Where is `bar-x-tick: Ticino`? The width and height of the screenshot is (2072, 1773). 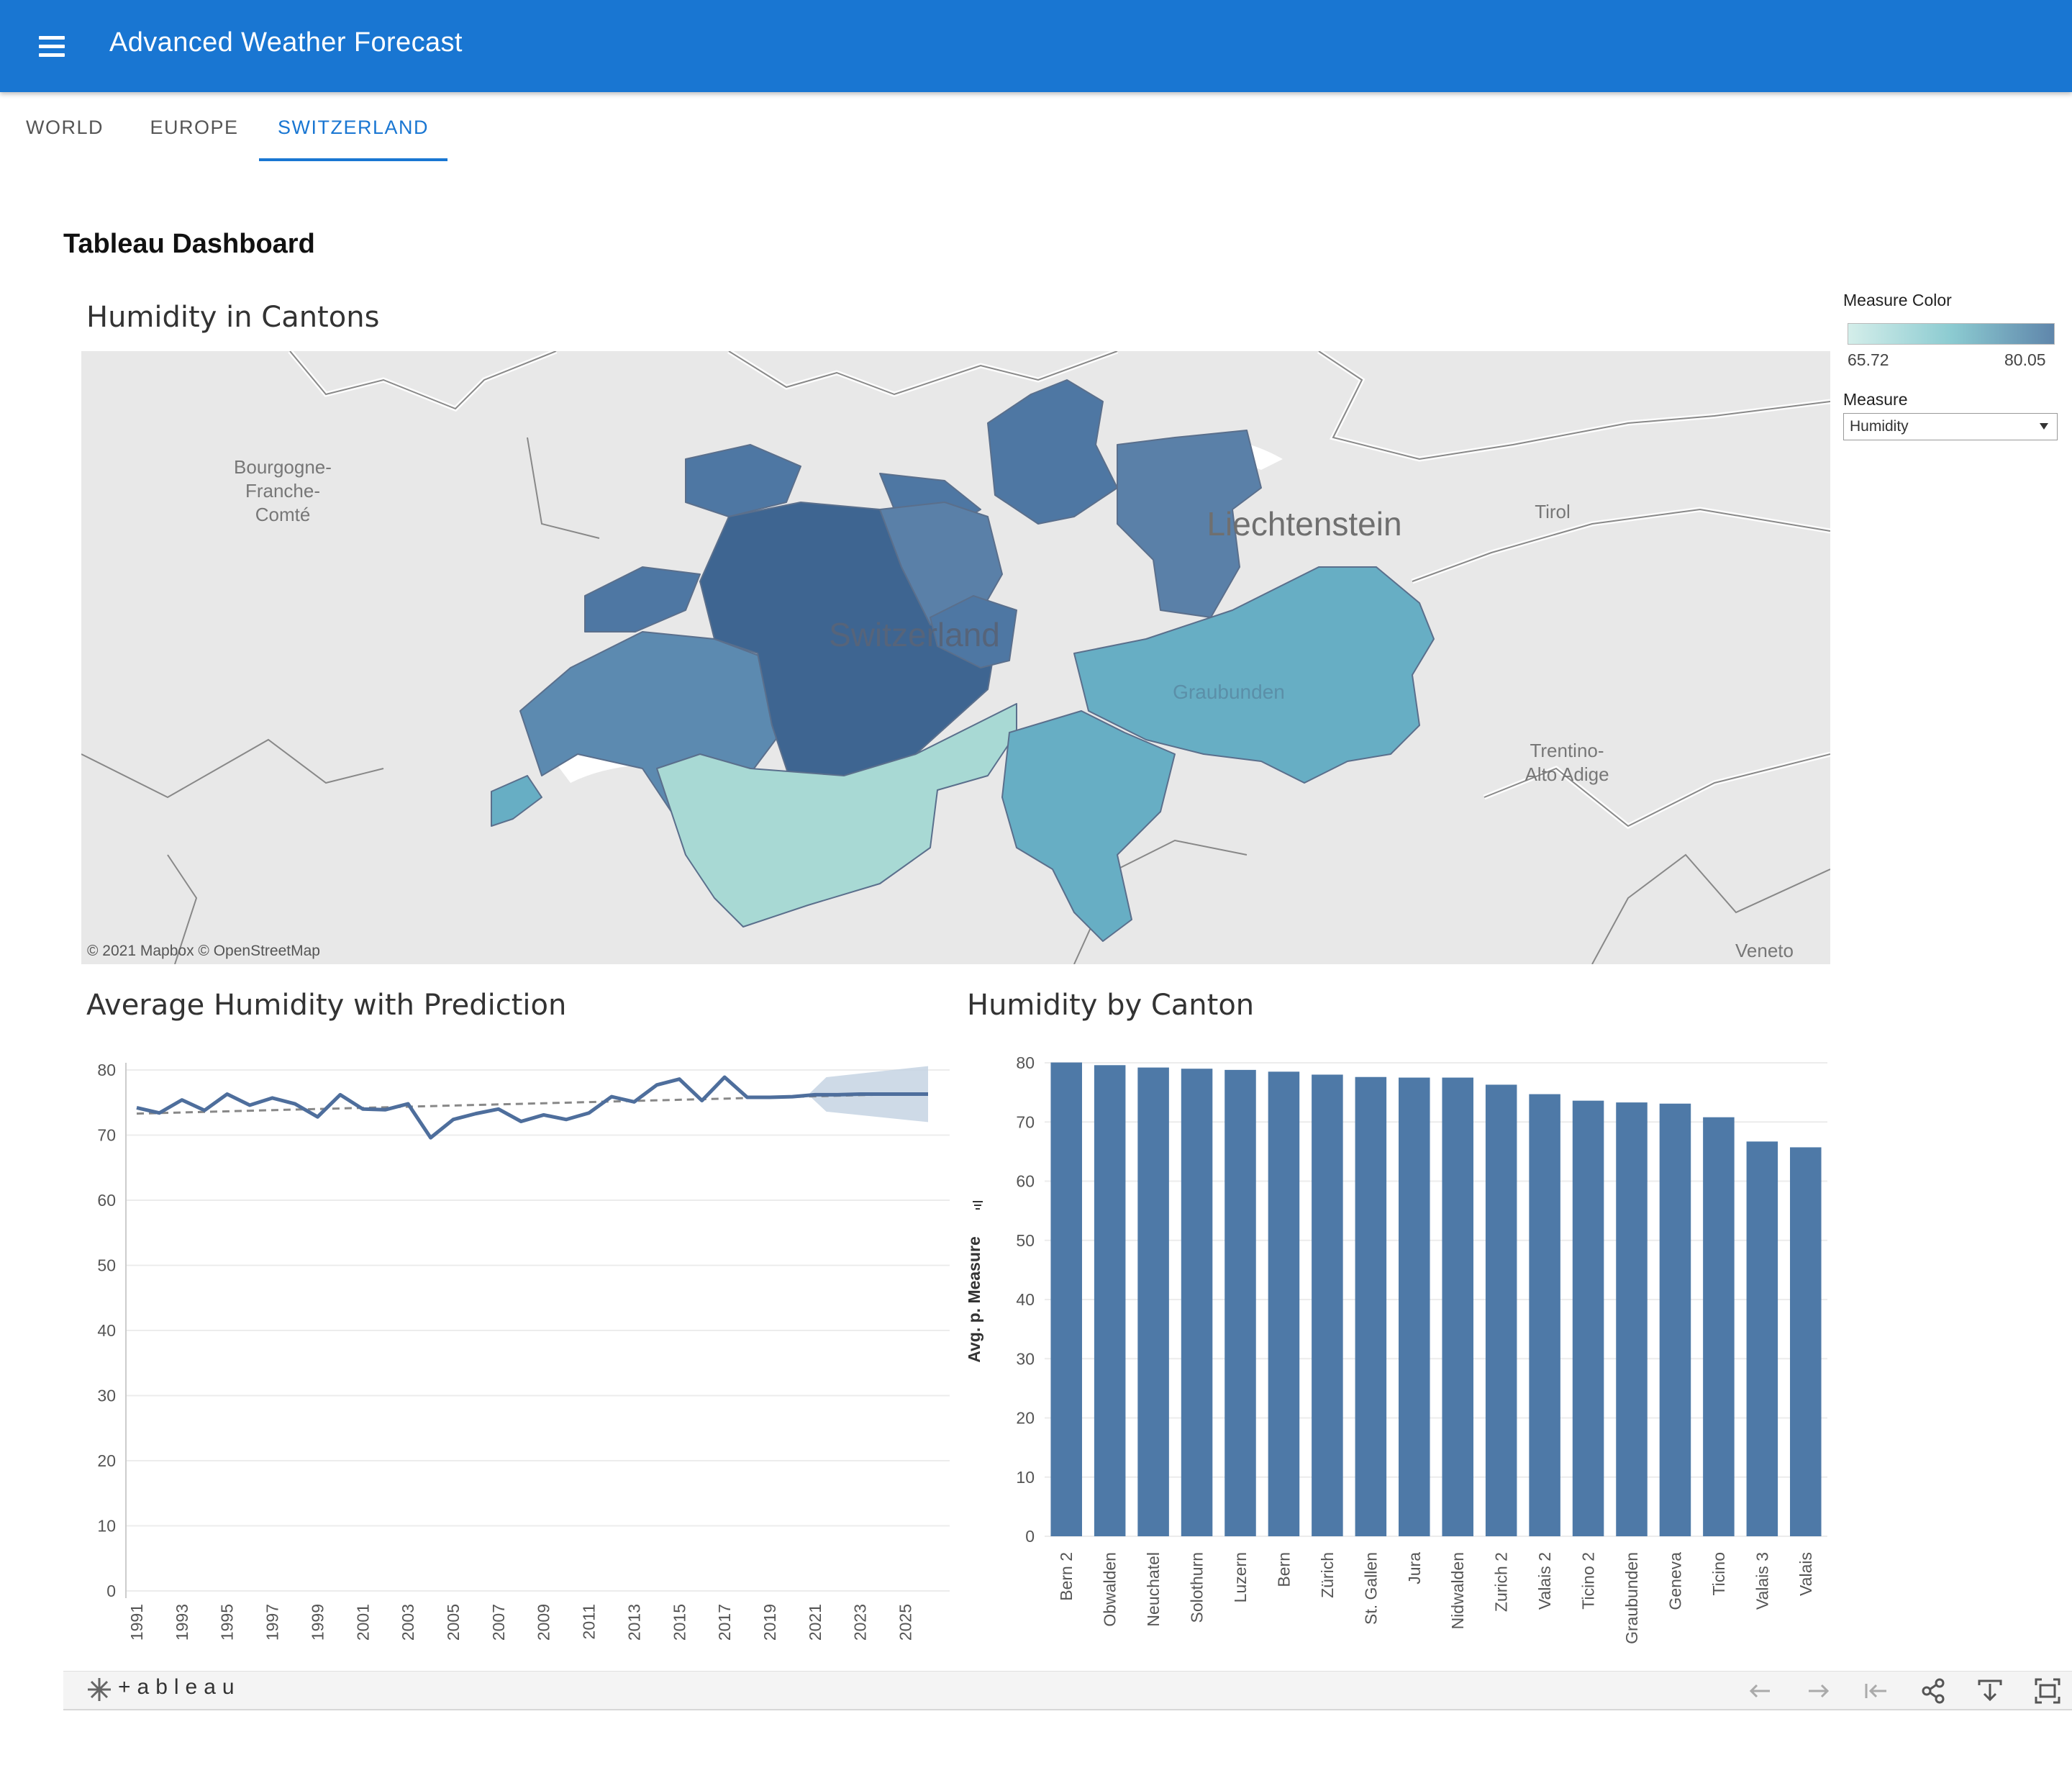
bar-x-tick: Ticino is located at coordinates (1718, 1574).